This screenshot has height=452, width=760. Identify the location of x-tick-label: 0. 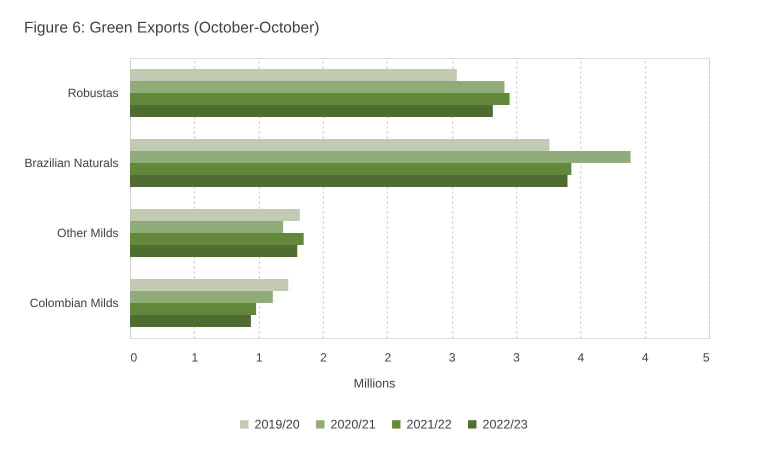
(134, 357).